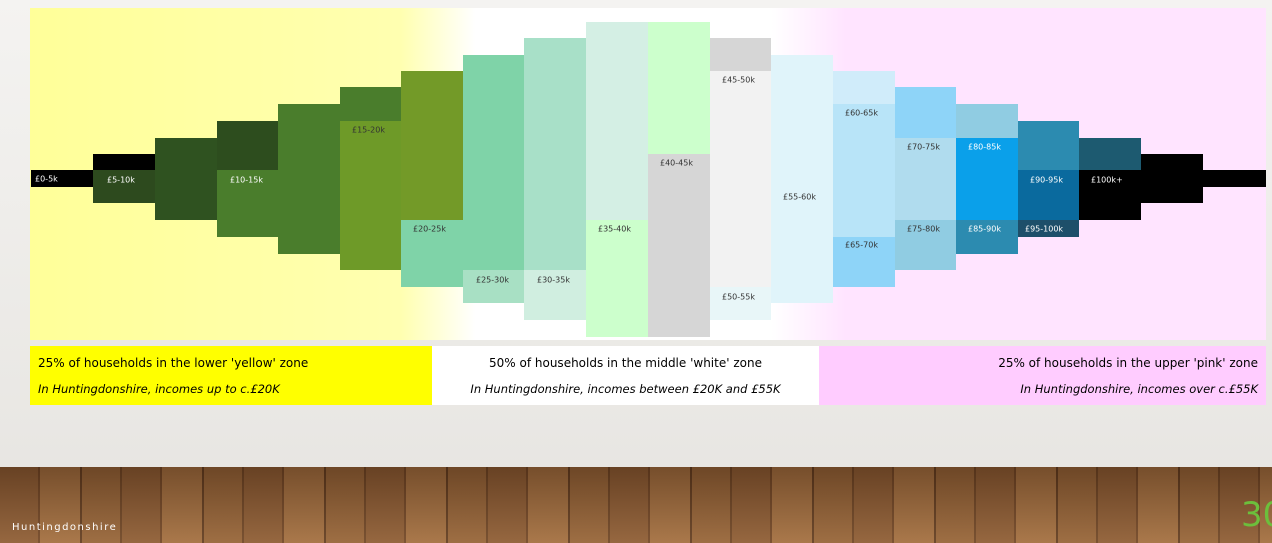 Image resolution: width=1272 pixels, height=543 pixels. Describe the element at coordinates (1139, 389) in the screenshot. I see `zone-note: In Huntingdonshire, incomes over c.£55K` at that location.